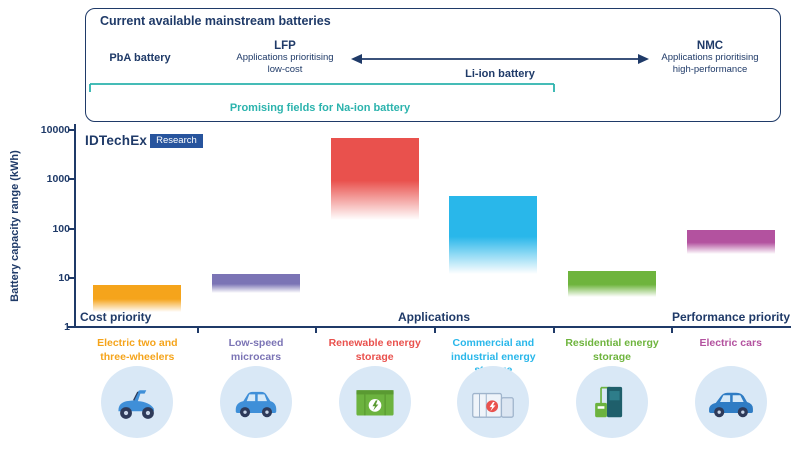 The width and height of the screenshot is (800, 450). What do you see at coordinates (176, 140) in the screenshot?
I see `logo-research-badge: Research` at bounding box center [176, 140].